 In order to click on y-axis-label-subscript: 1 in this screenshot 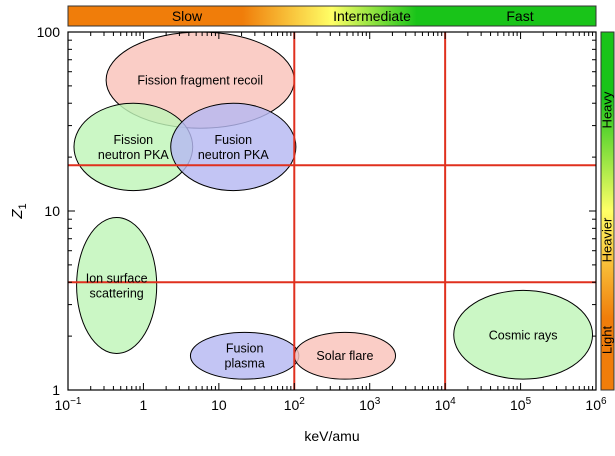, I will do `click(23, 206)`.